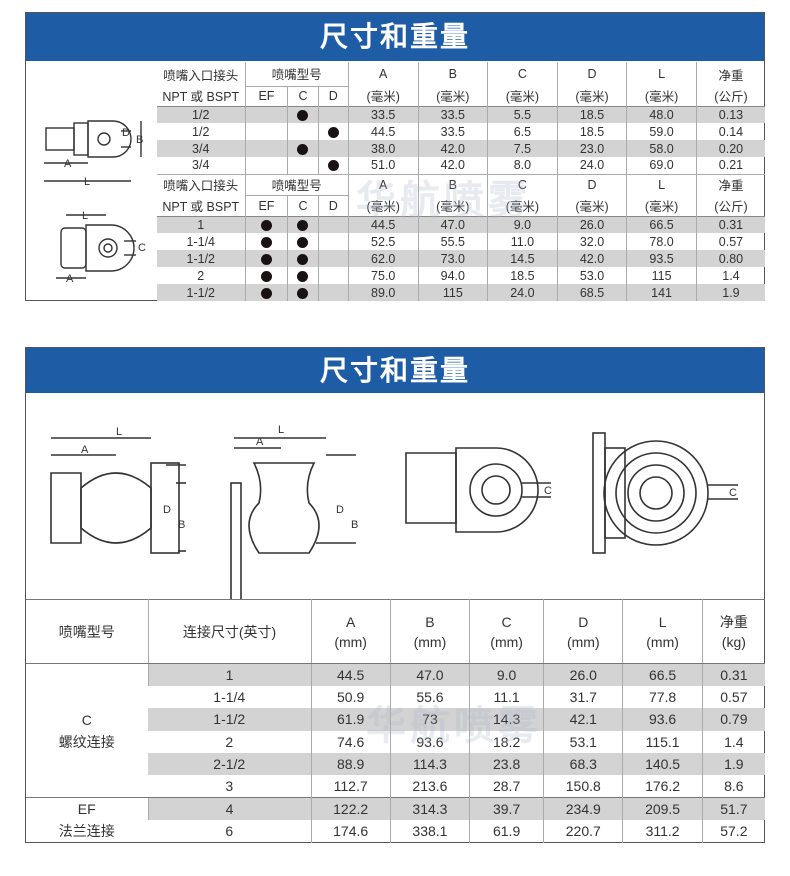 The width and height of the screenshot is (790, 876). I want to click on value-cell: 52.5, so click(383, 241).